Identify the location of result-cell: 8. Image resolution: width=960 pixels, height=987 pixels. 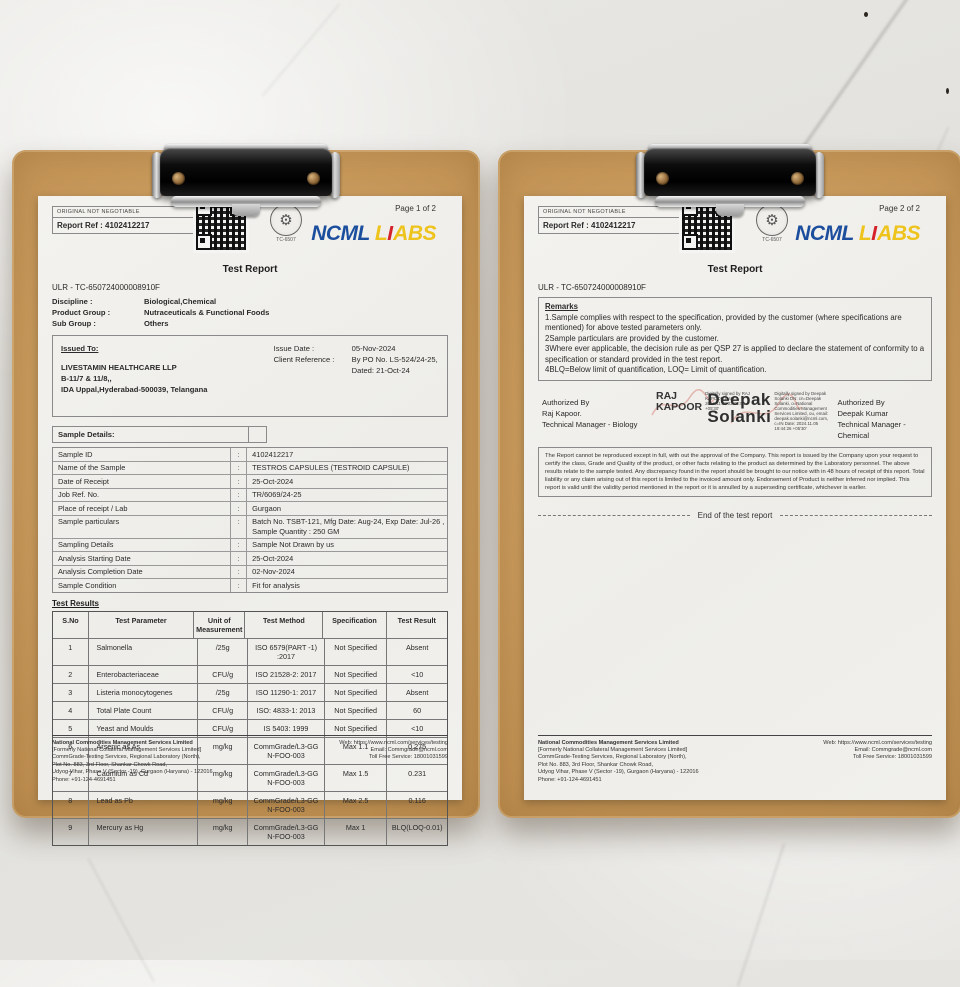
(71, 804).